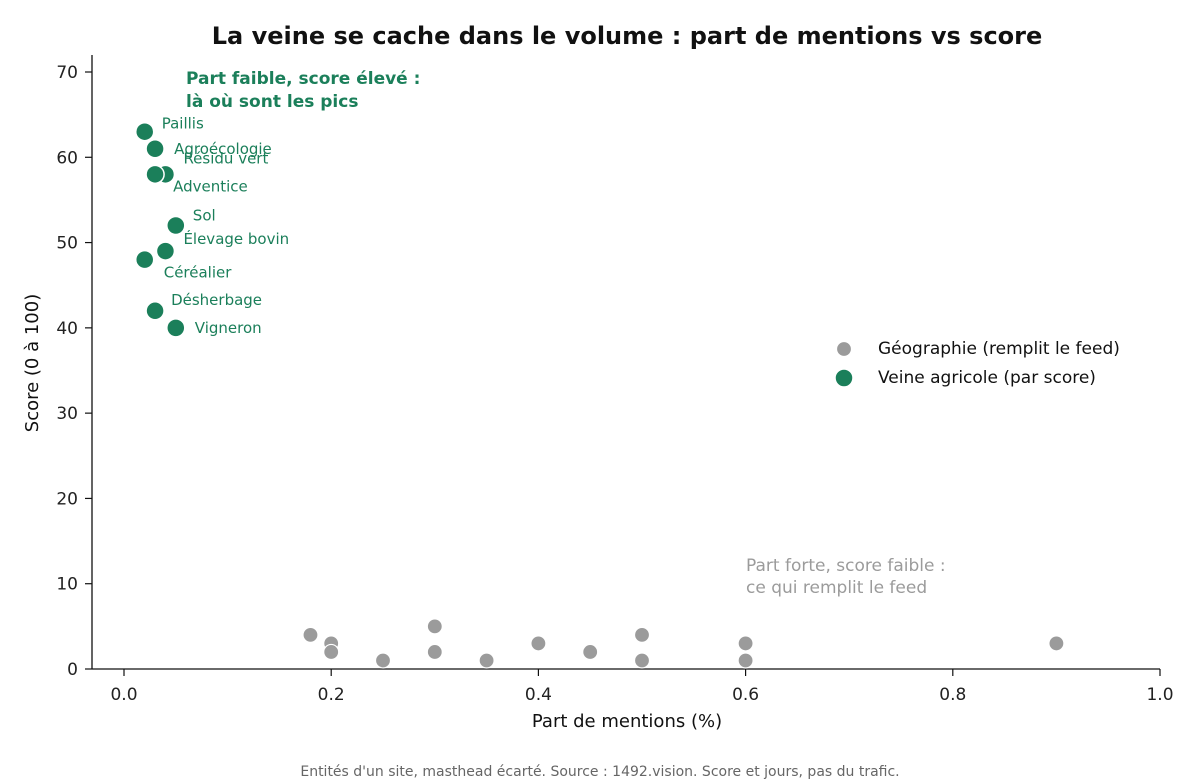  Describe the element at coordinates (987, 378) in the screenshot. I see `legend-label-veine-agricole: Veine agricole (par score)` at that location.